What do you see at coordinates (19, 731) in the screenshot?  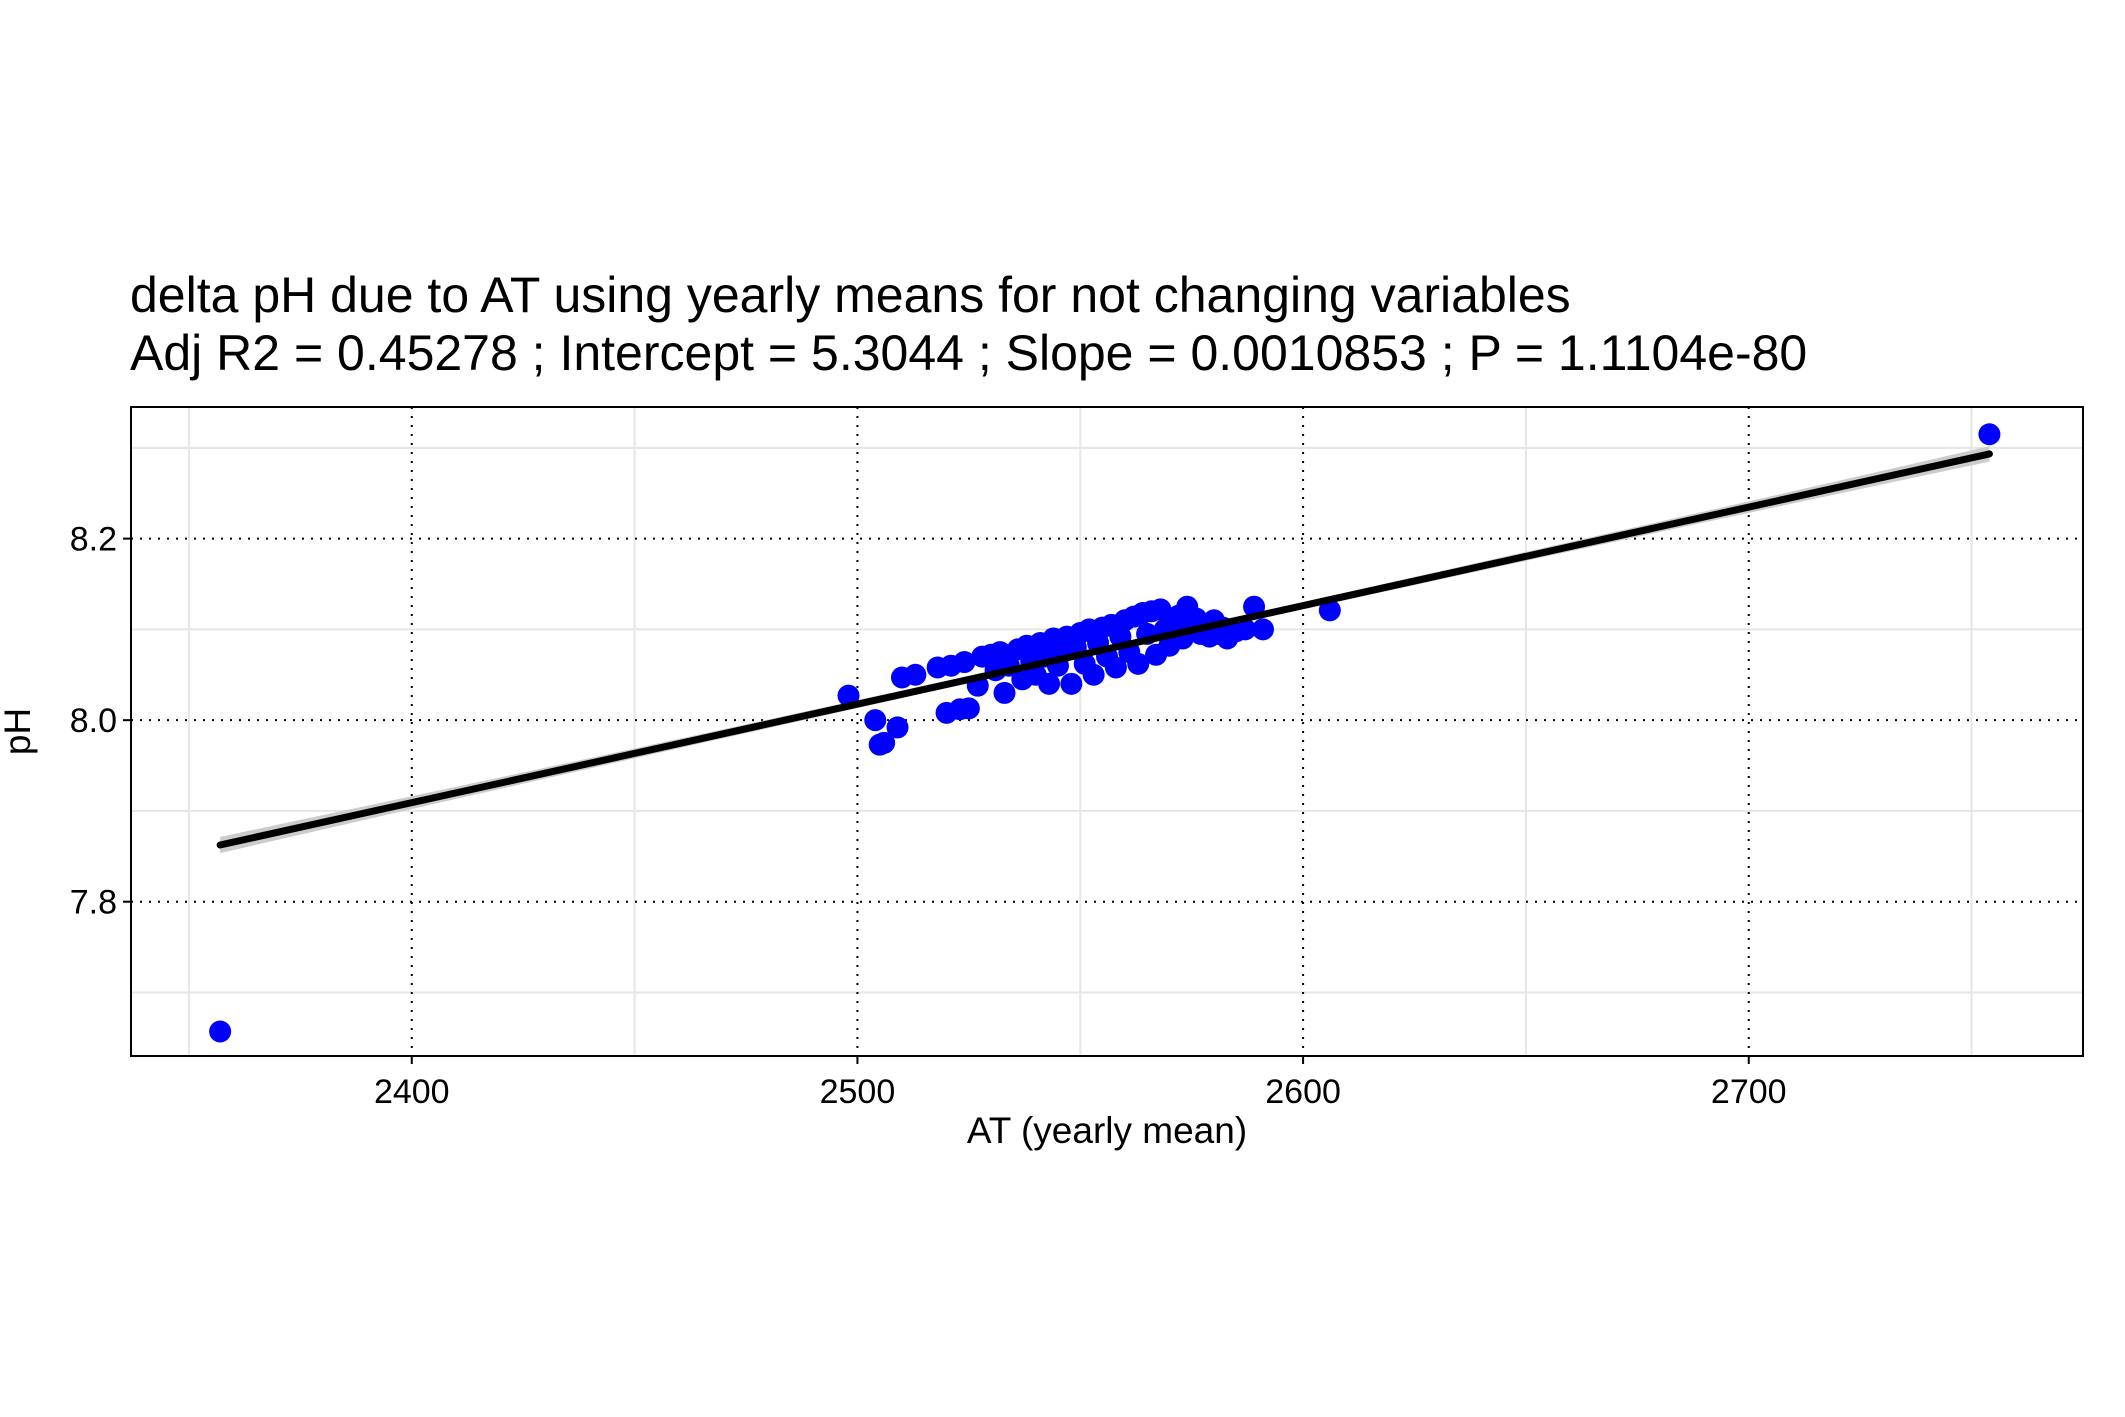 I see `y-axis-label: pH` at bounding box center [19, 731].